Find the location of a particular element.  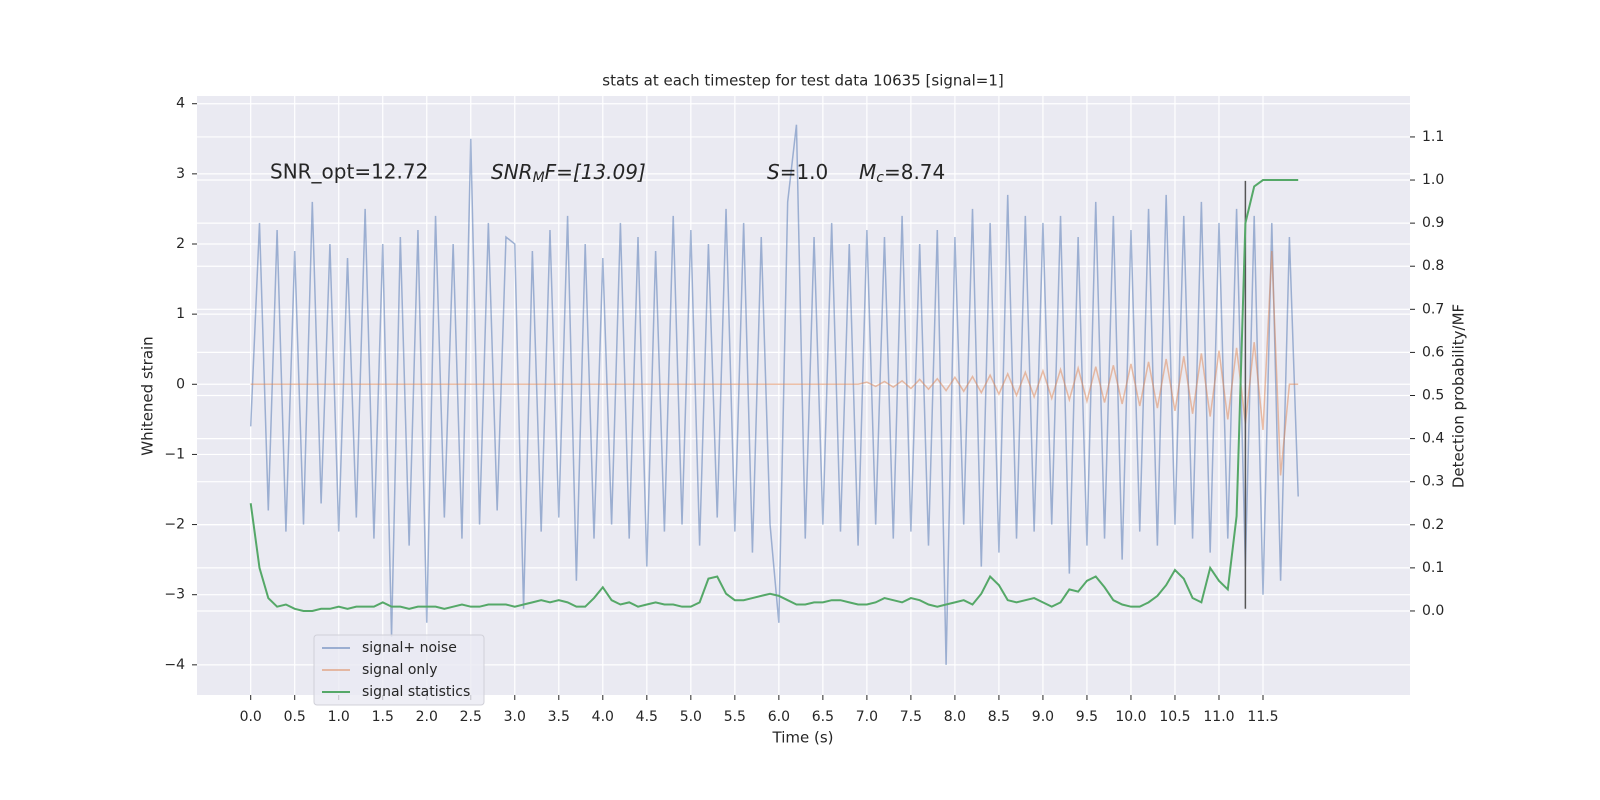

annotation: SNR_opt=12.72 is located at coordinates (349, 172).